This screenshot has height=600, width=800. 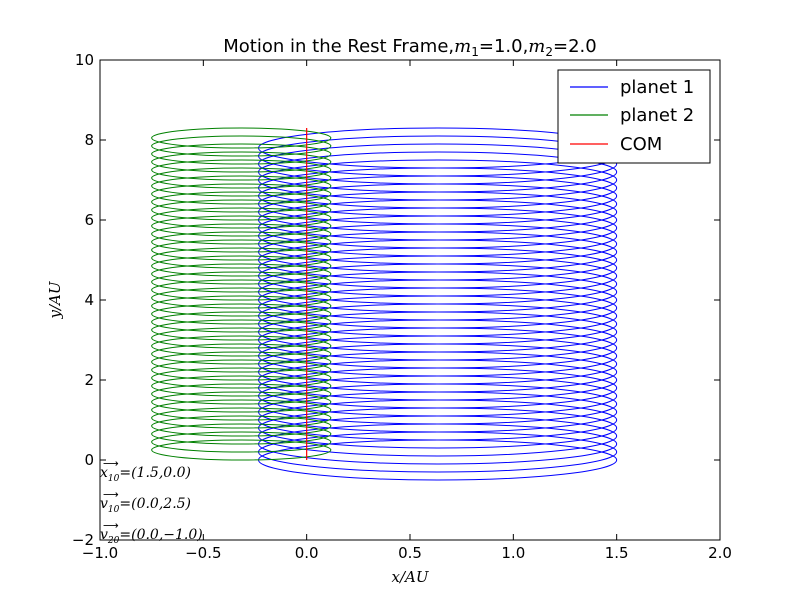 What do you see at coordinates (89, 300) in the screenshot?
I see `y-tick-label: 4` at bounding box center [89, 300].